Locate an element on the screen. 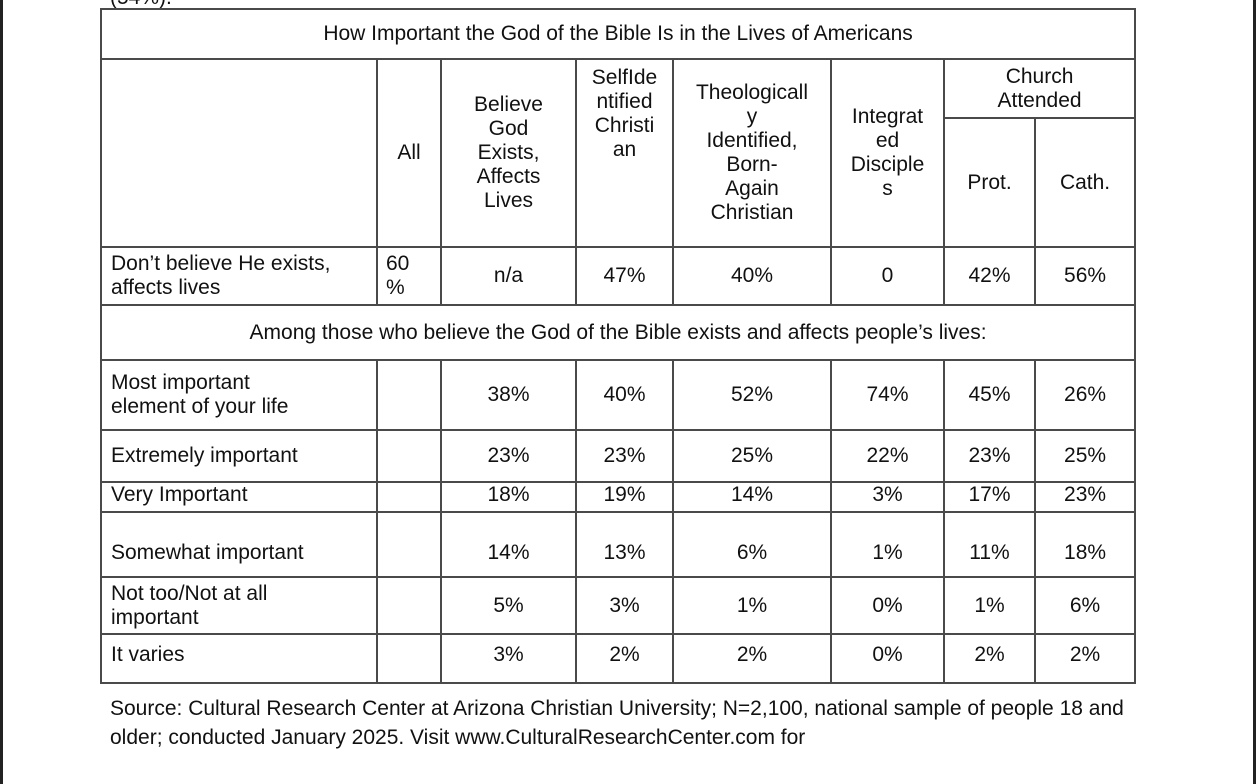  row-label: Very Important is located at coordinates (239, 497).